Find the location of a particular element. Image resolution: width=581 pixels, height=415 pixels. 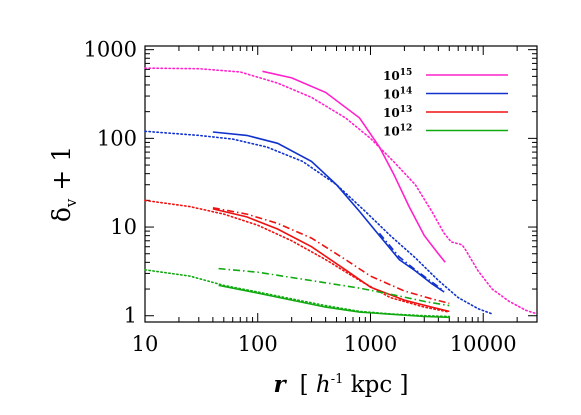

x-axis-label-h: h is located at coordinates (323, 385).